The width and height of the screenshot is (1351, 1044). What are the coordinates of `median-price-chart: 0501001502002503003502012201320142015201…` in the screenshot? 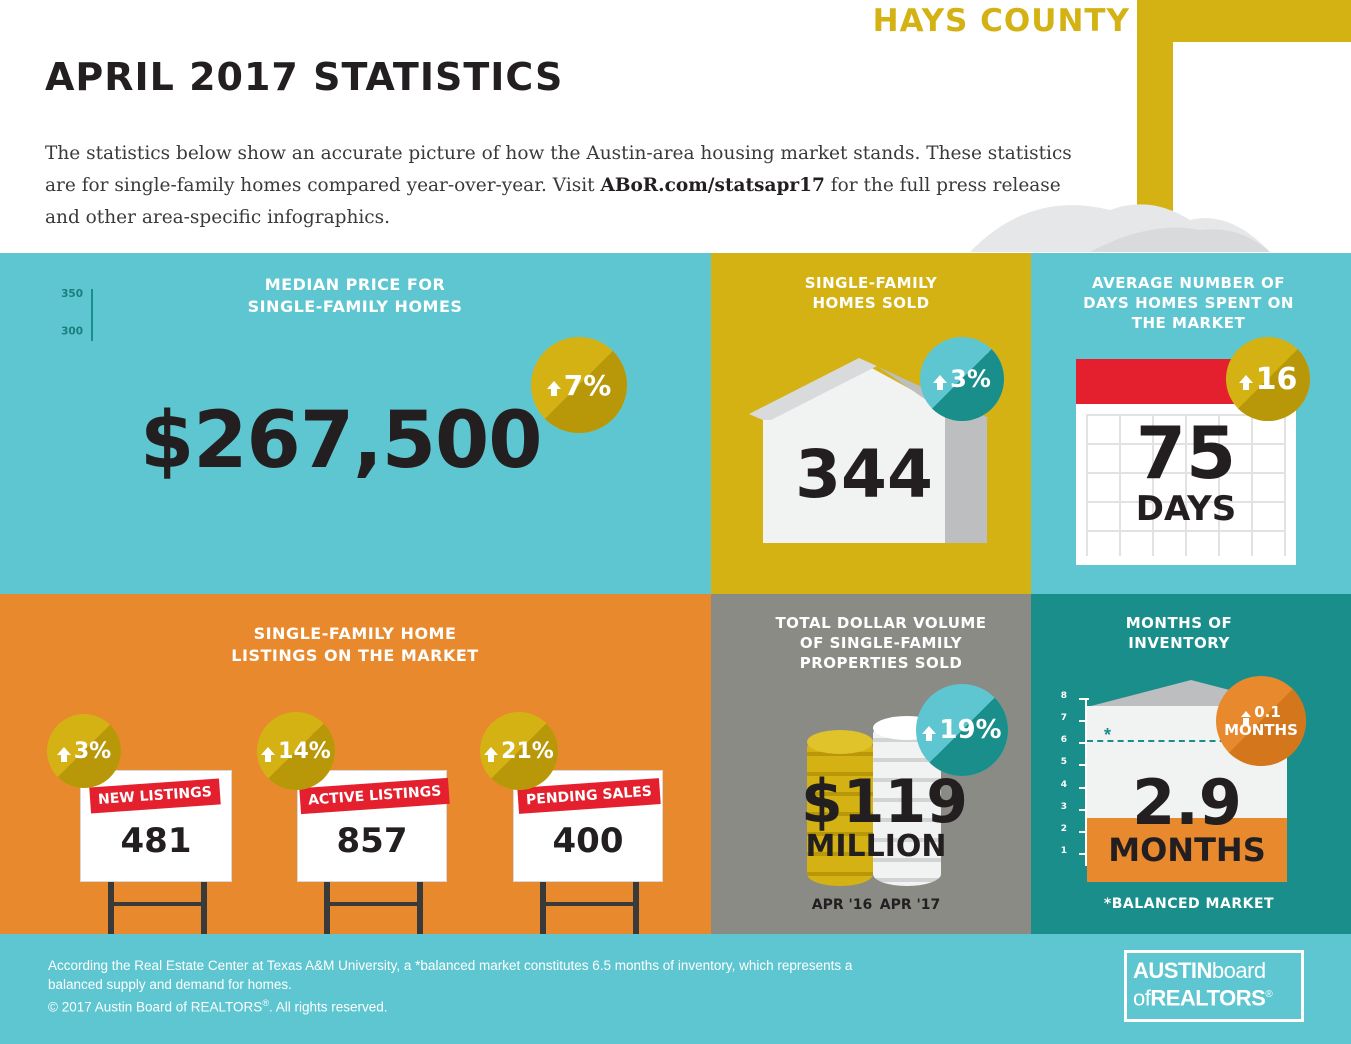 It's located at (77, 314).